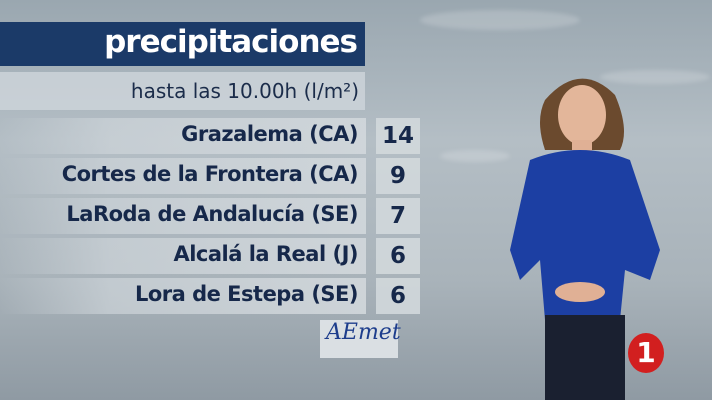  What do you see at coordinates (397, 136) in the screenshot?
I see `precipitation-value: 14` at bounding box center [397, 136].